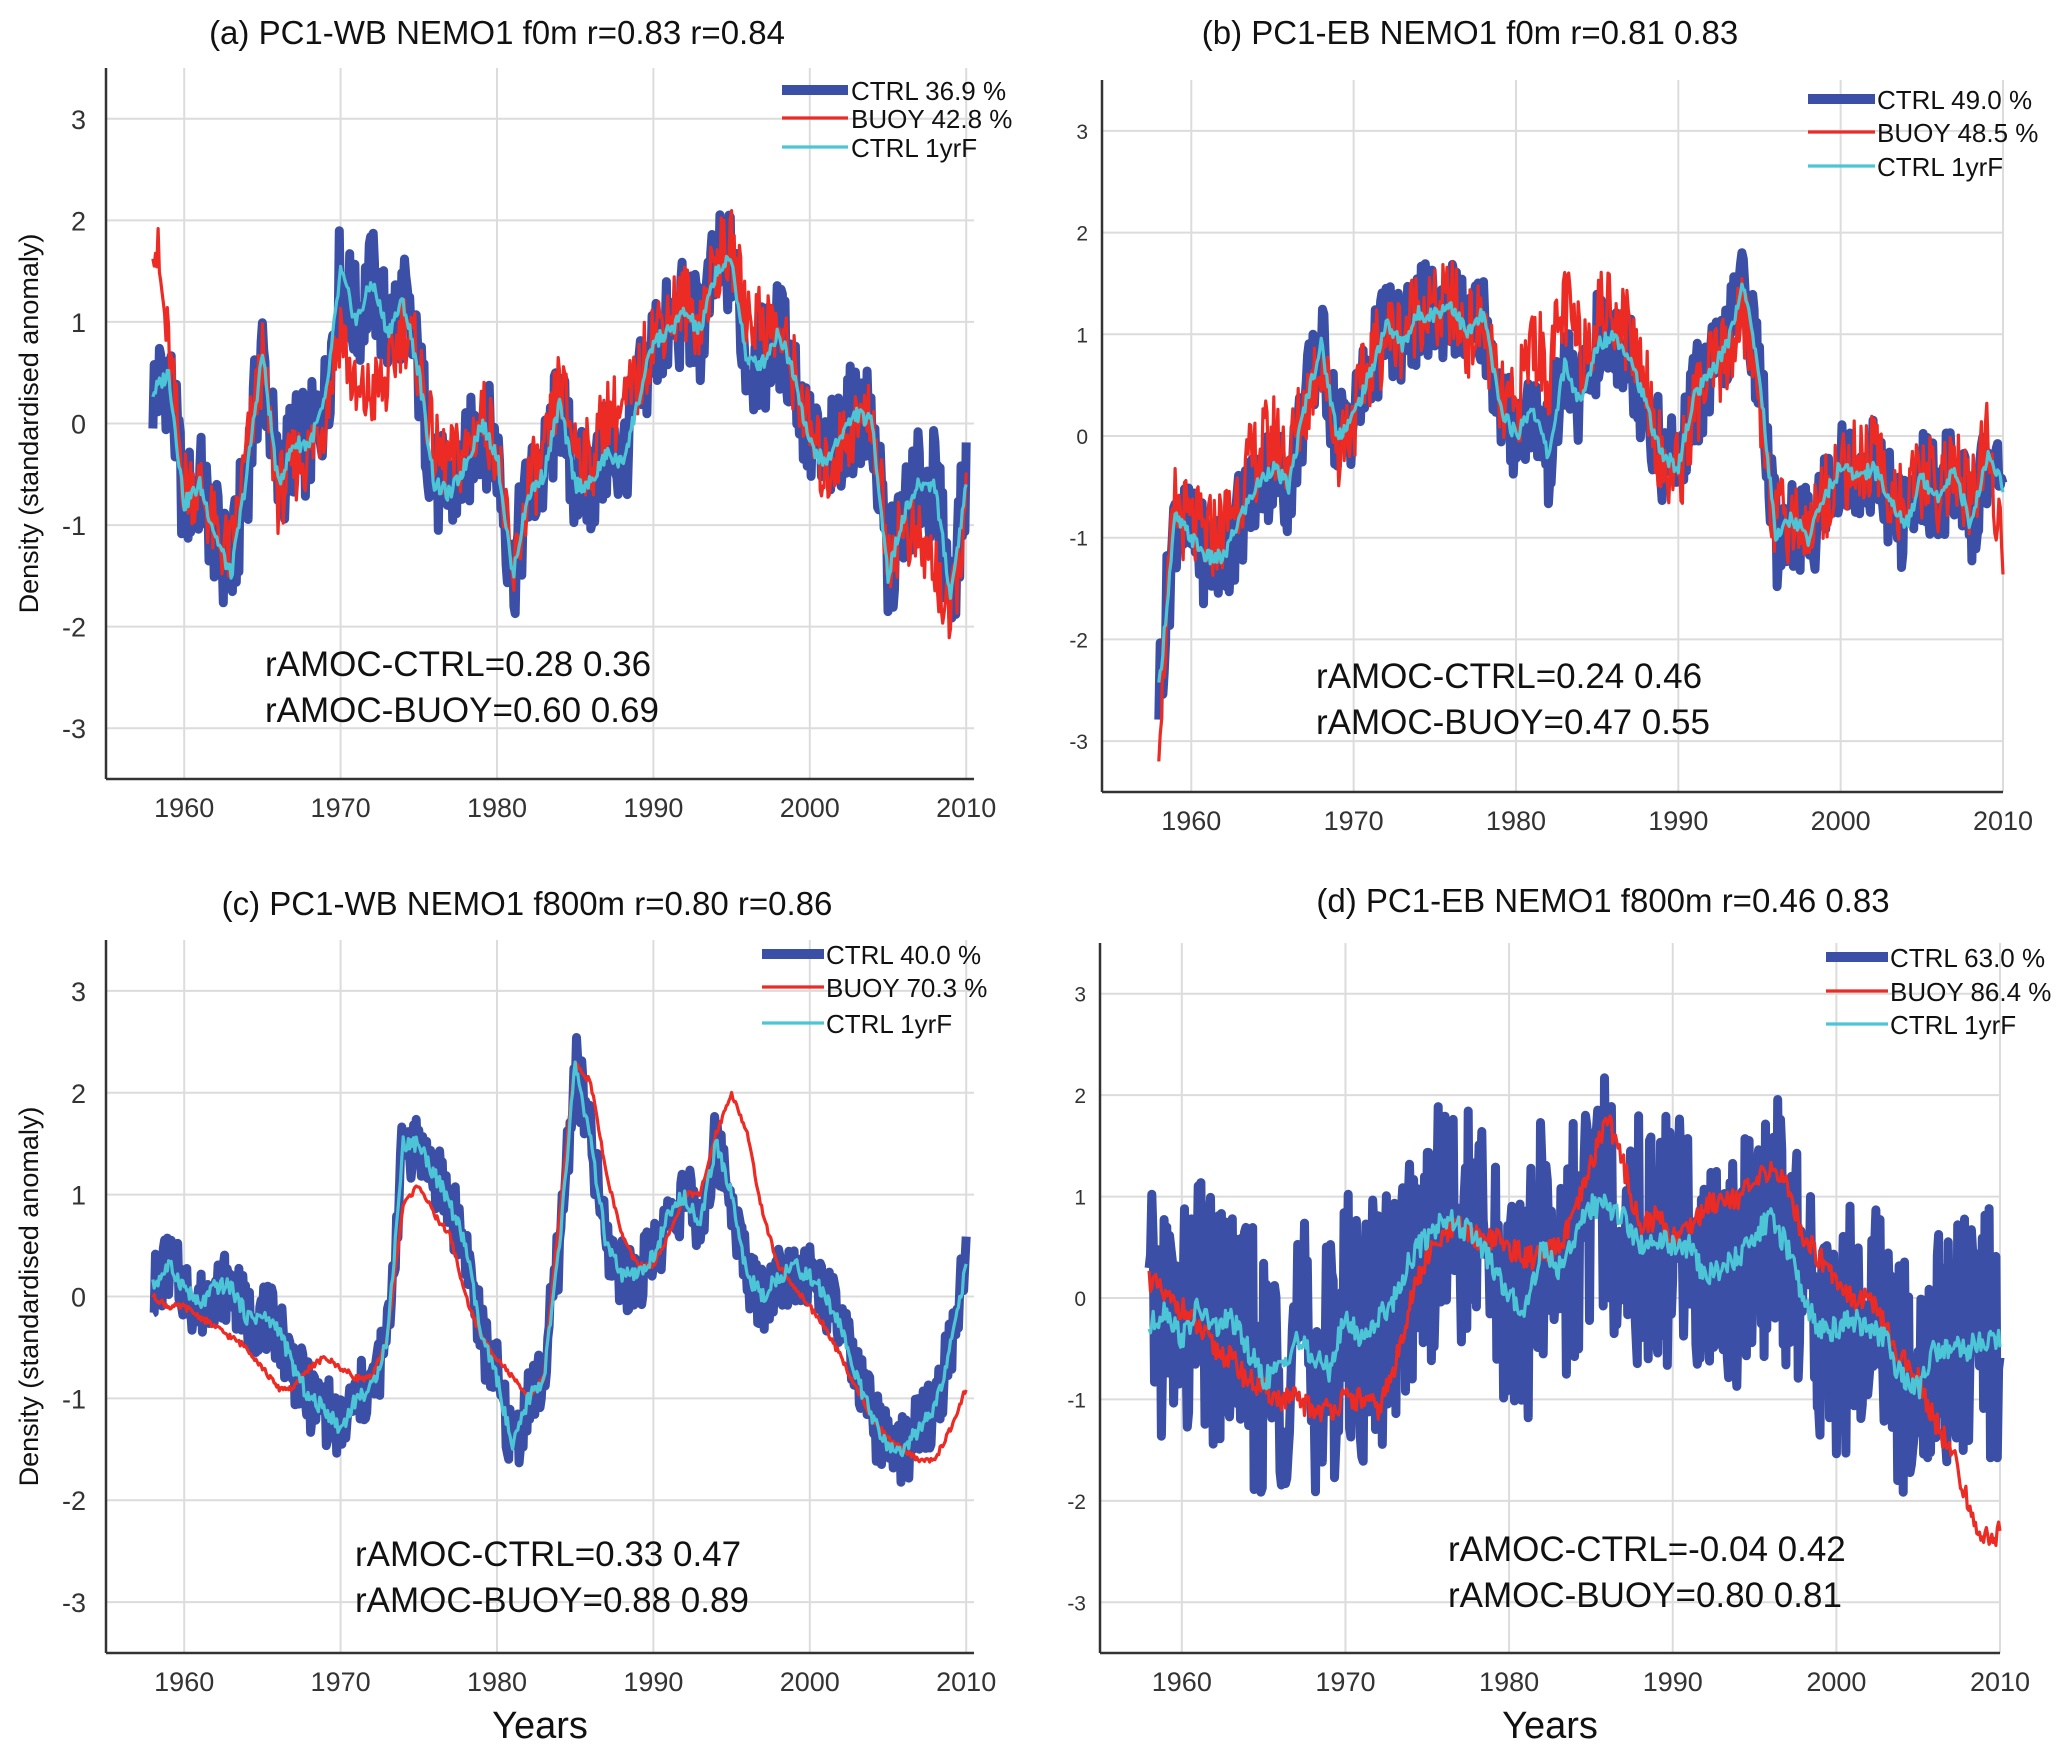 The image size is (2067, 1749). Describe the element at coordinates (1645, 1595) in the screenshot. I see `correlation-annotation: rAMOC-BUOY=0.80 0.81` at that location.